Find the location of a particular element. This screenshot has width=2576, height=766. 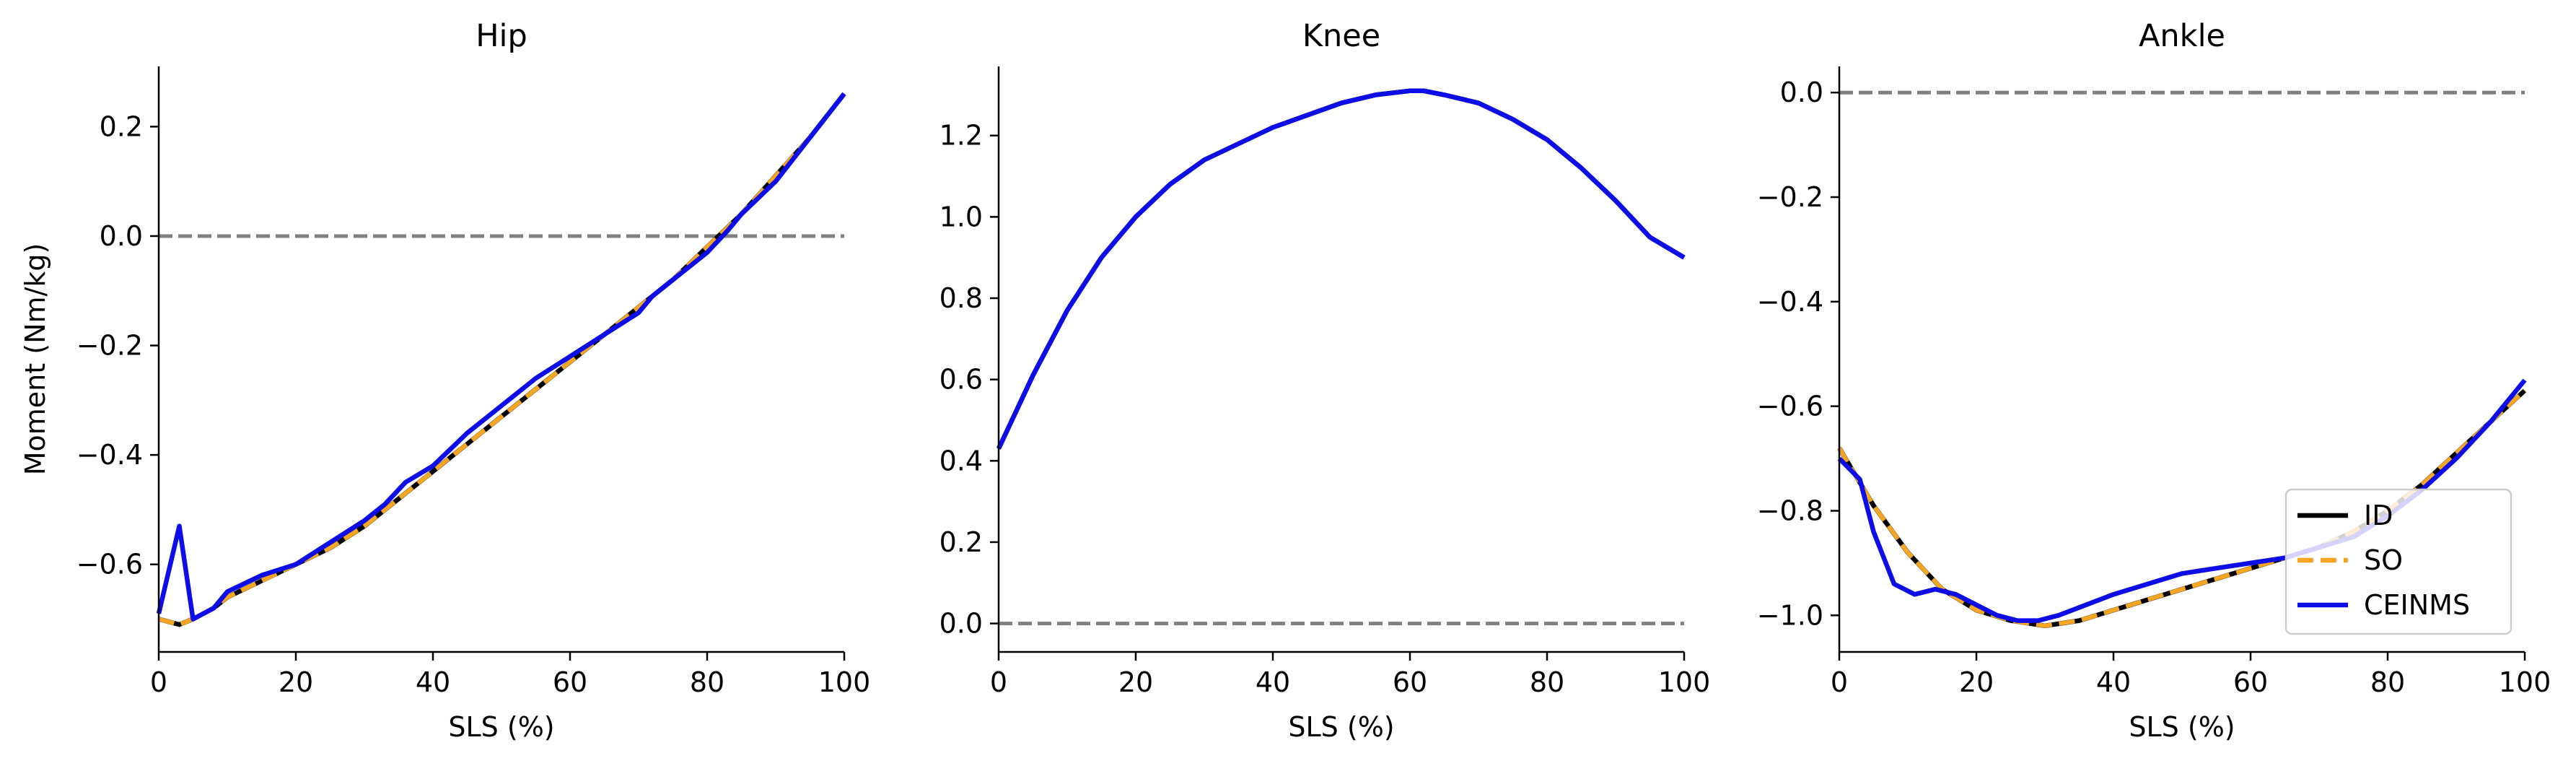

panel-title: Hip is located at coordinates (501, 36).